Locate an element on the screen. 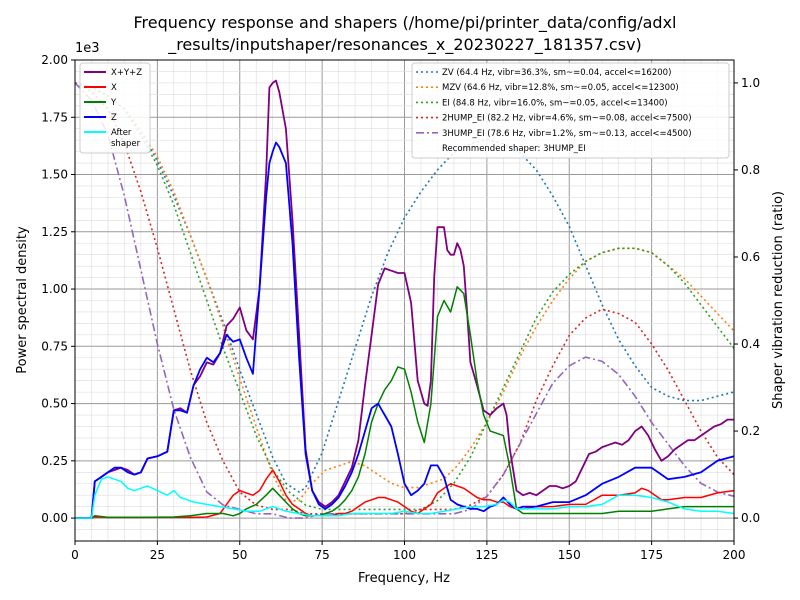  y-tick-label: 1.25 is located at coordinates (54, 232).